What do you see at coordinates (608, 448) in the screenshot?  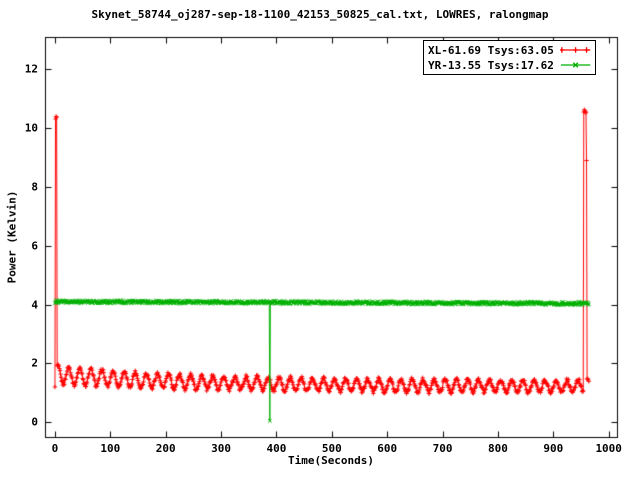 I see `x-tick-label: 1000` at bounding box center [608, 448].